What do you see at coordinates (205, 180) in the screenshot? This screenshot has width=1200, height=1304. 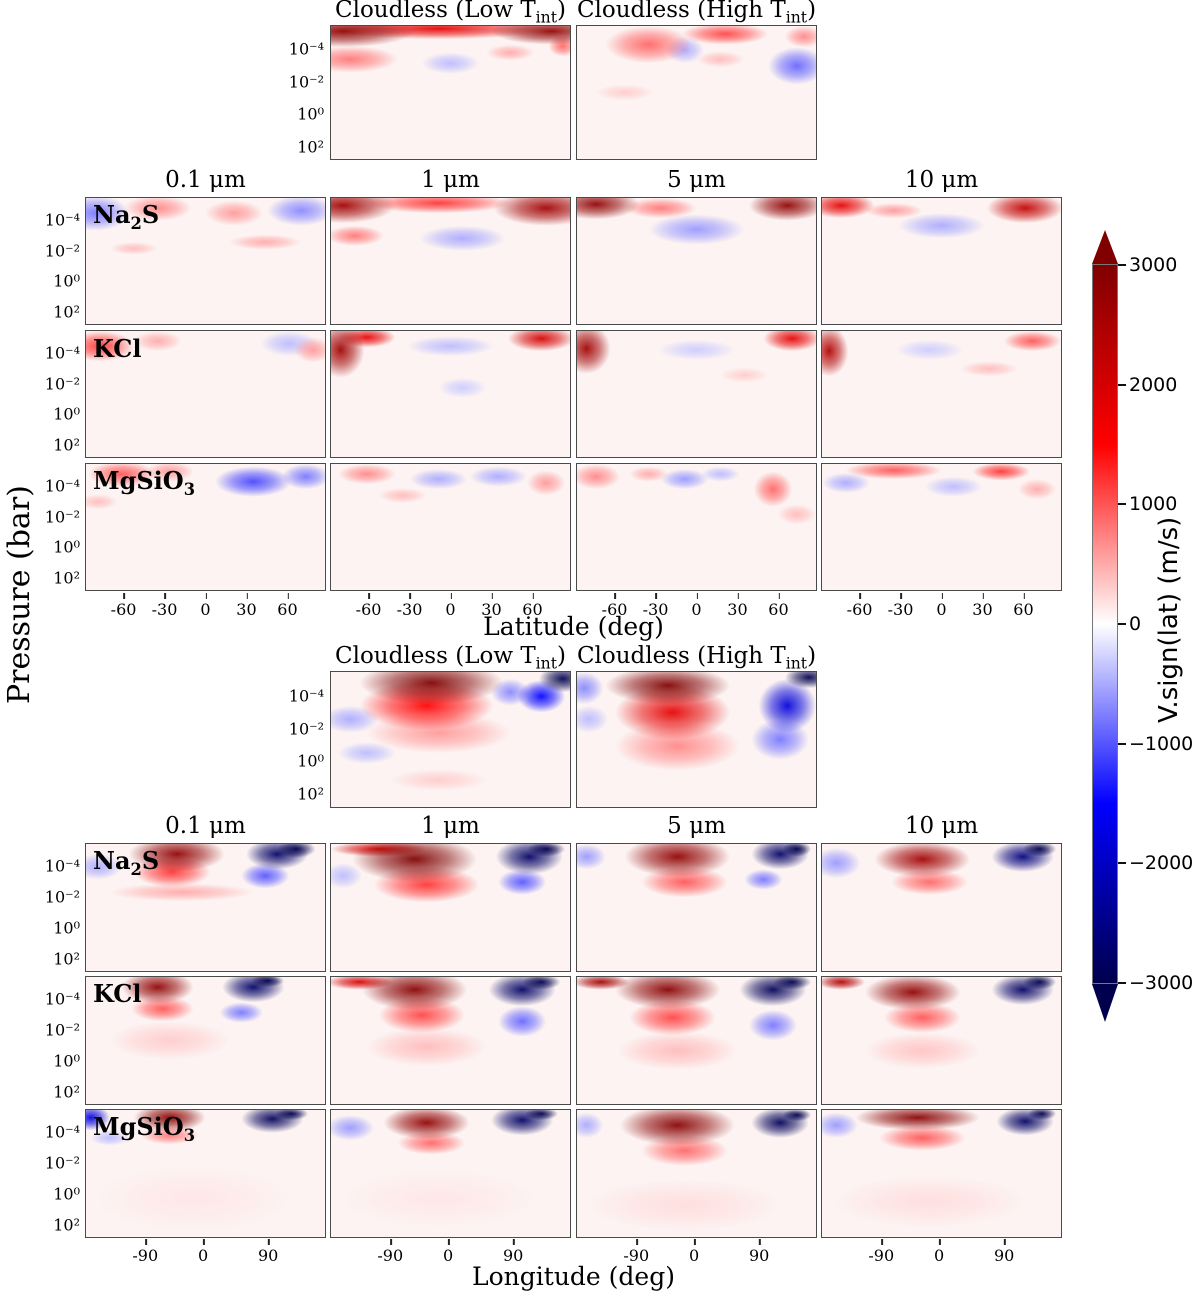 I see `title-size-01um-lat: 0.1 μm` at bounding box center [205, 180].